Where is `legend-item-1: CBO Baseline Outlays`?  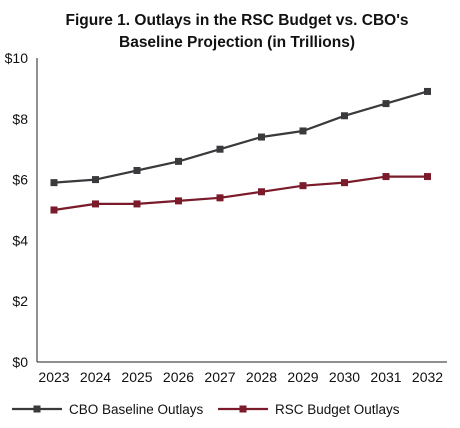 legend-item-1: CBO Baseline Outlays is located at coordinates (108, 409).